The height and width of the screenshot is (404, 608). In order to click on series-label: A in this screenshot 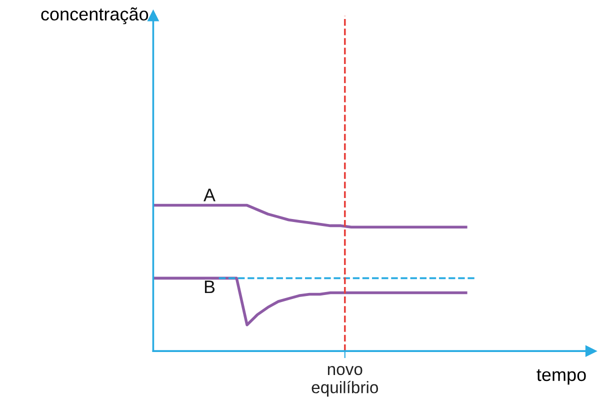, I will do `click(210, 195)`.